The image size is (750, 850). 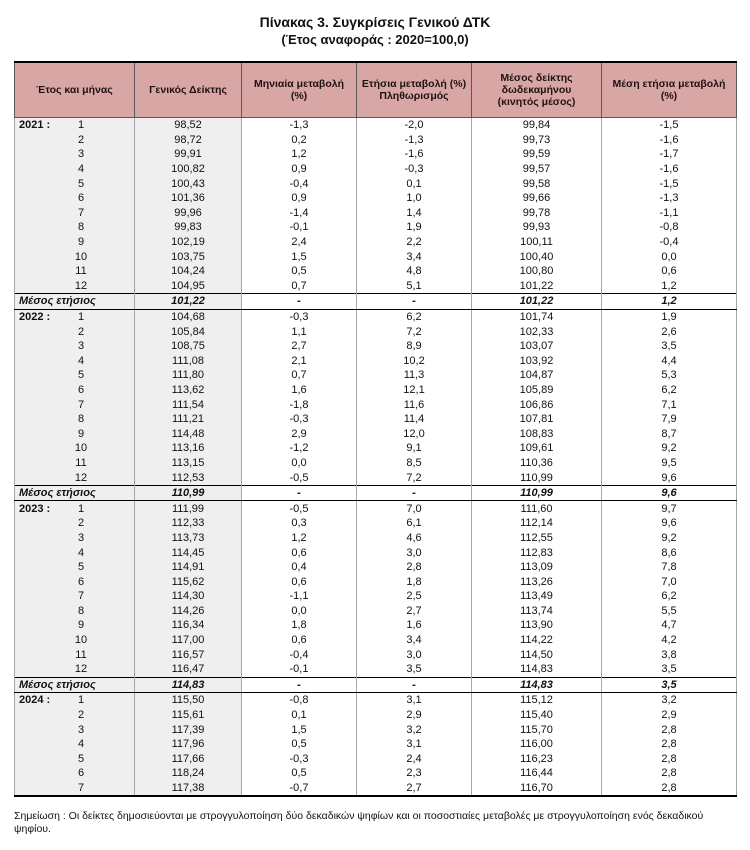 What do you see at coordinates (669, 538) in the screenshot?
I see `value-cell: 9,2` at bounding box center [669, 538].